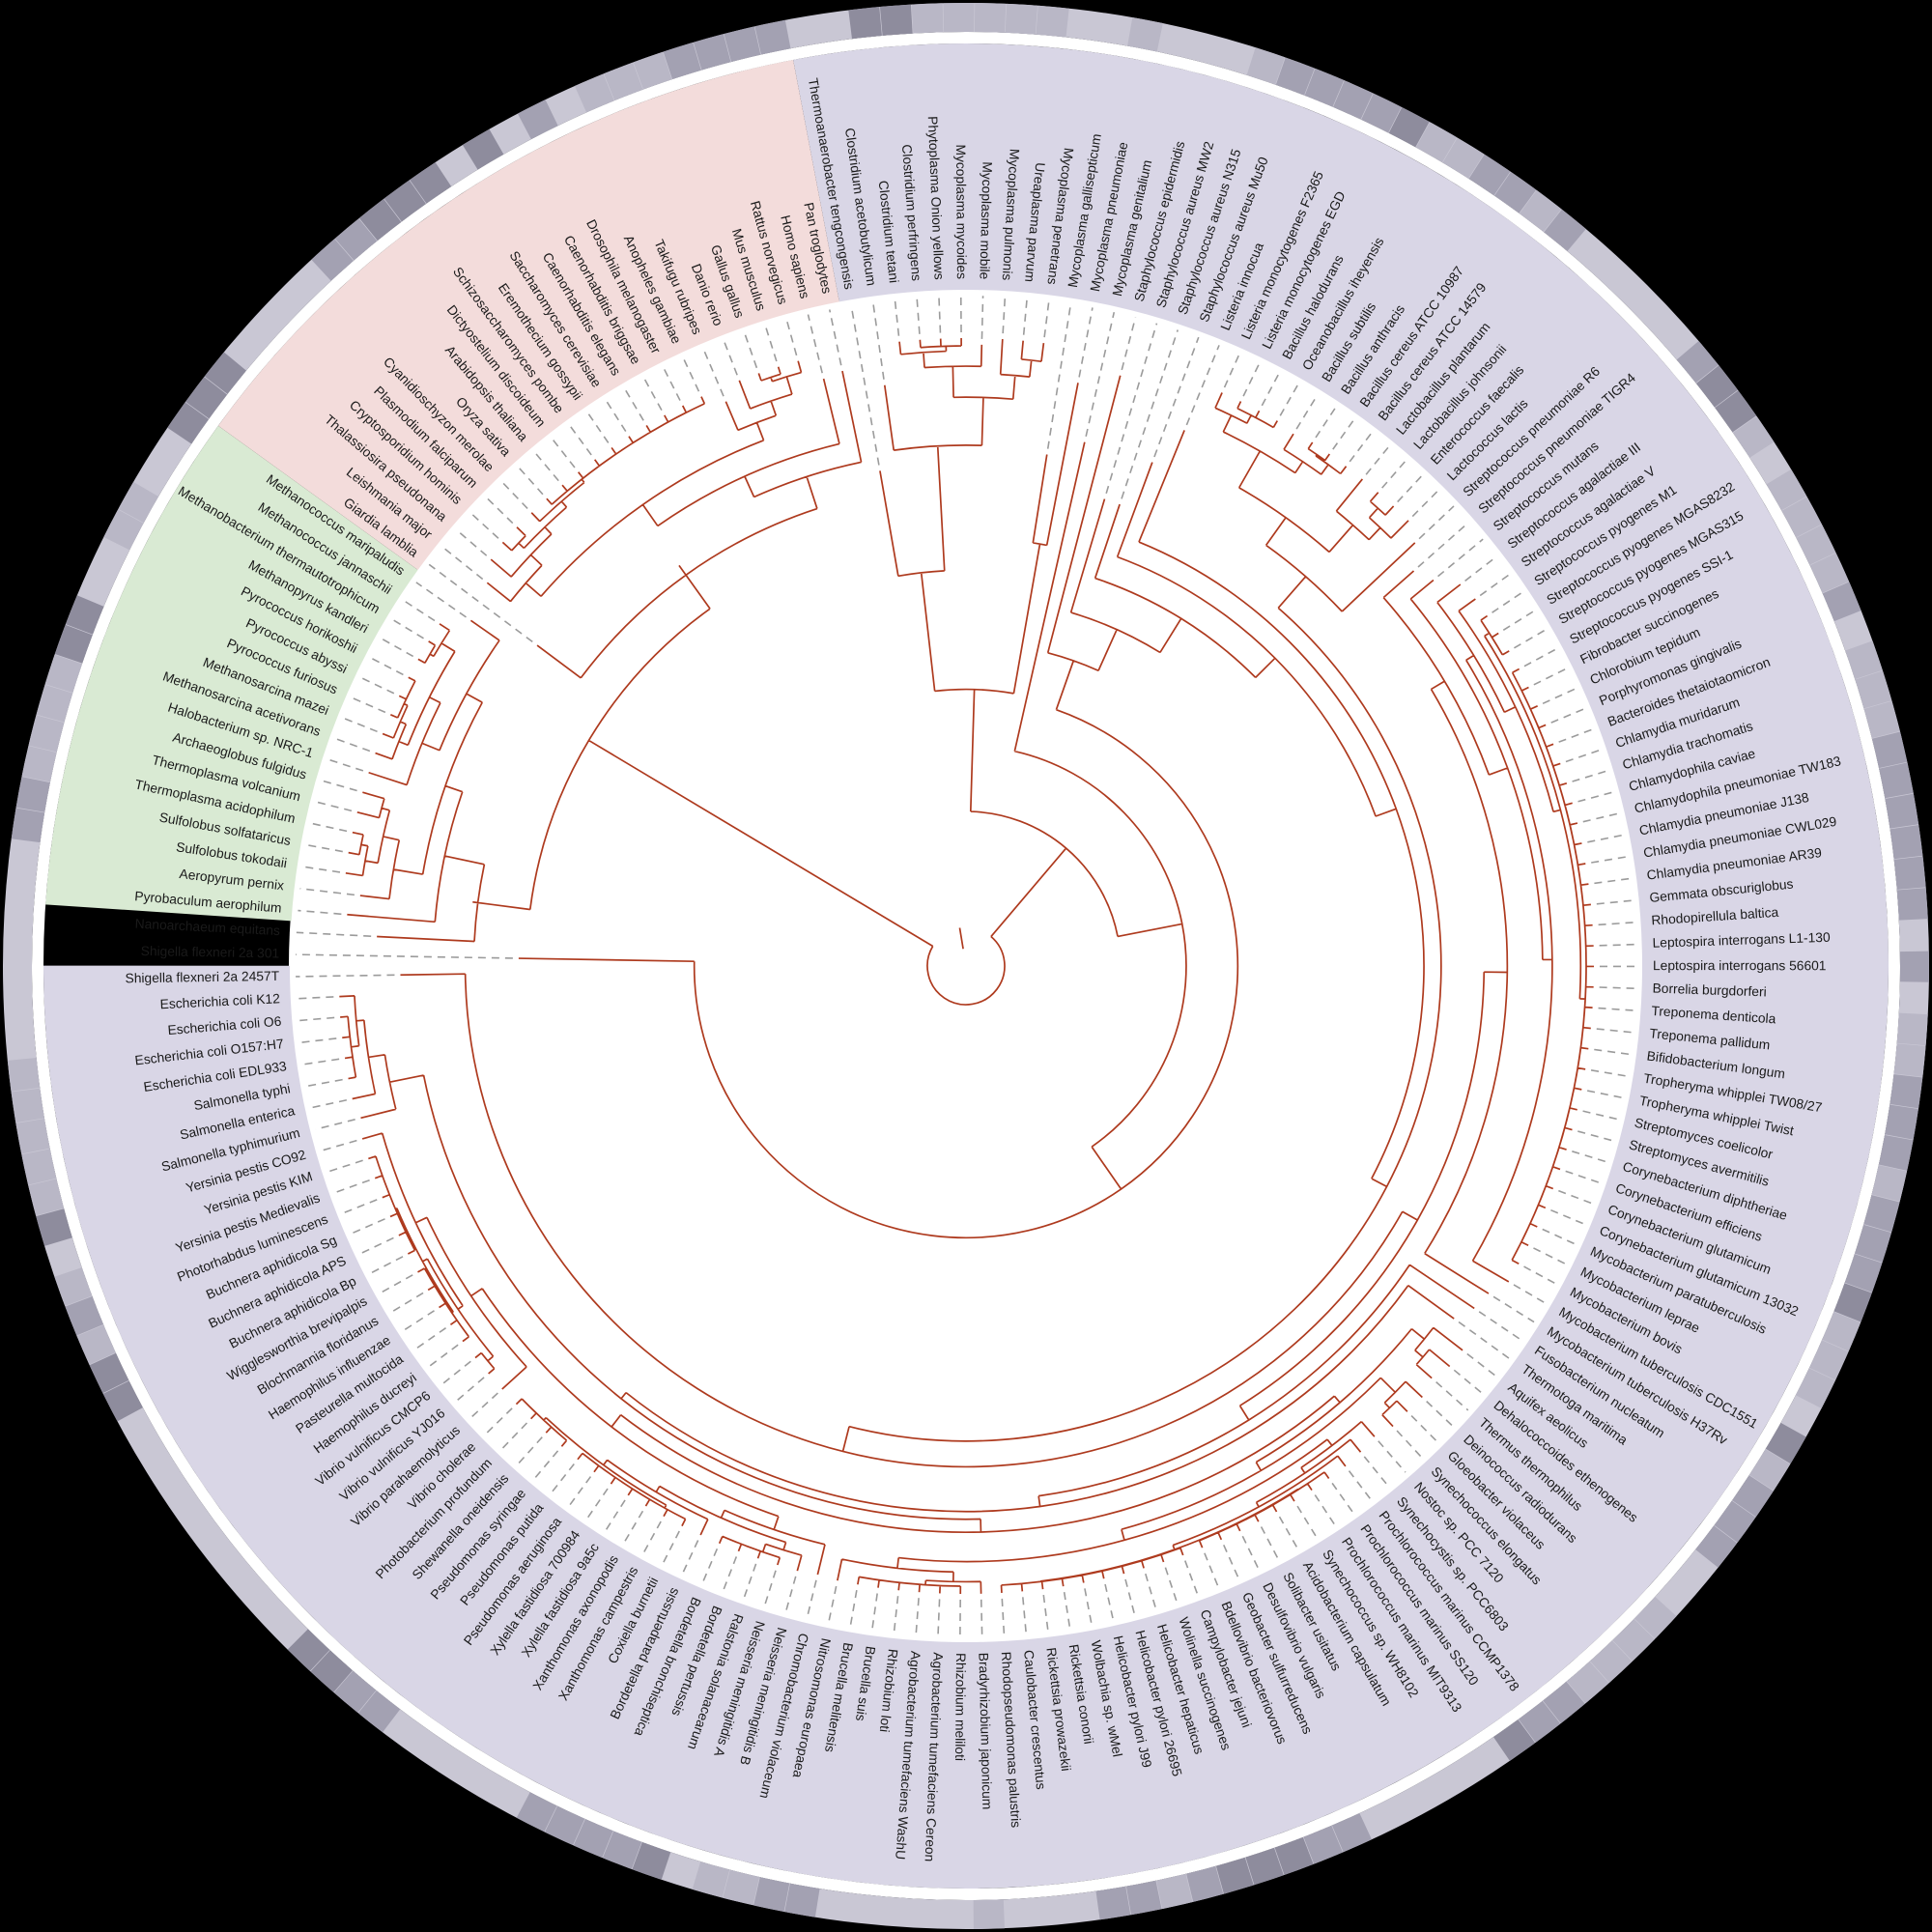 This screenshot has height=1932, width=1932. I want to click on leaf-label: Nanoarchaeum equitans, so click(207, 927).